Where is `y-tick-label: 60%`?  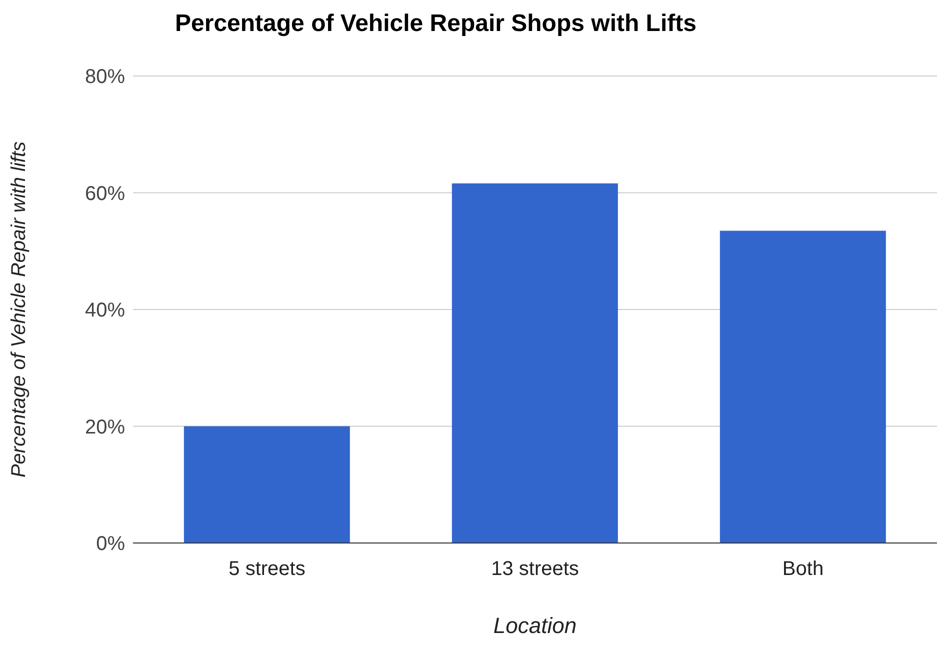
y-tick-label: 60% is located at coordinates (105, 193).